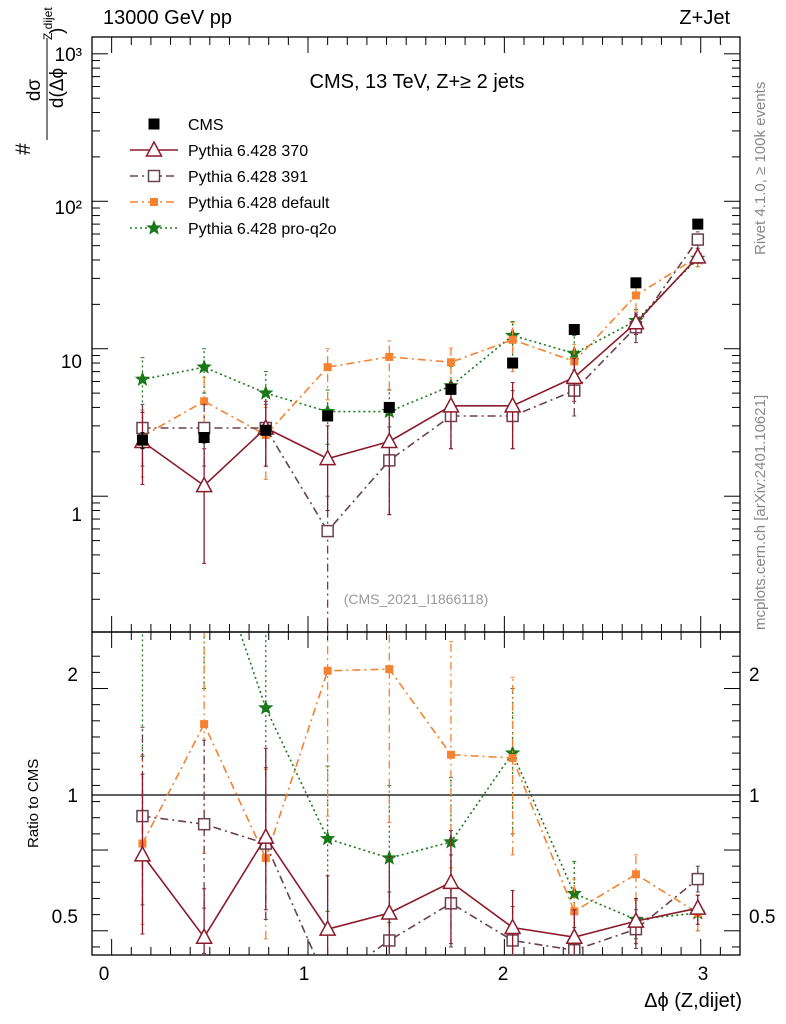  Describe the element at coordinates (703, 974) in the screenshot. I see `x-tick-label-3: 3` at that location.